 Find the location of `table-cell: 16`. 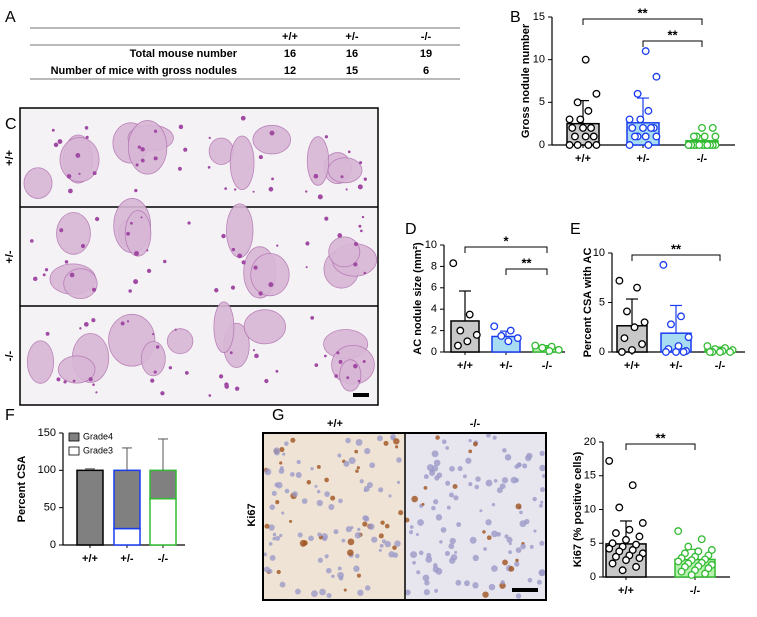

table-cell: 16 is located at coordinates (352, 54).